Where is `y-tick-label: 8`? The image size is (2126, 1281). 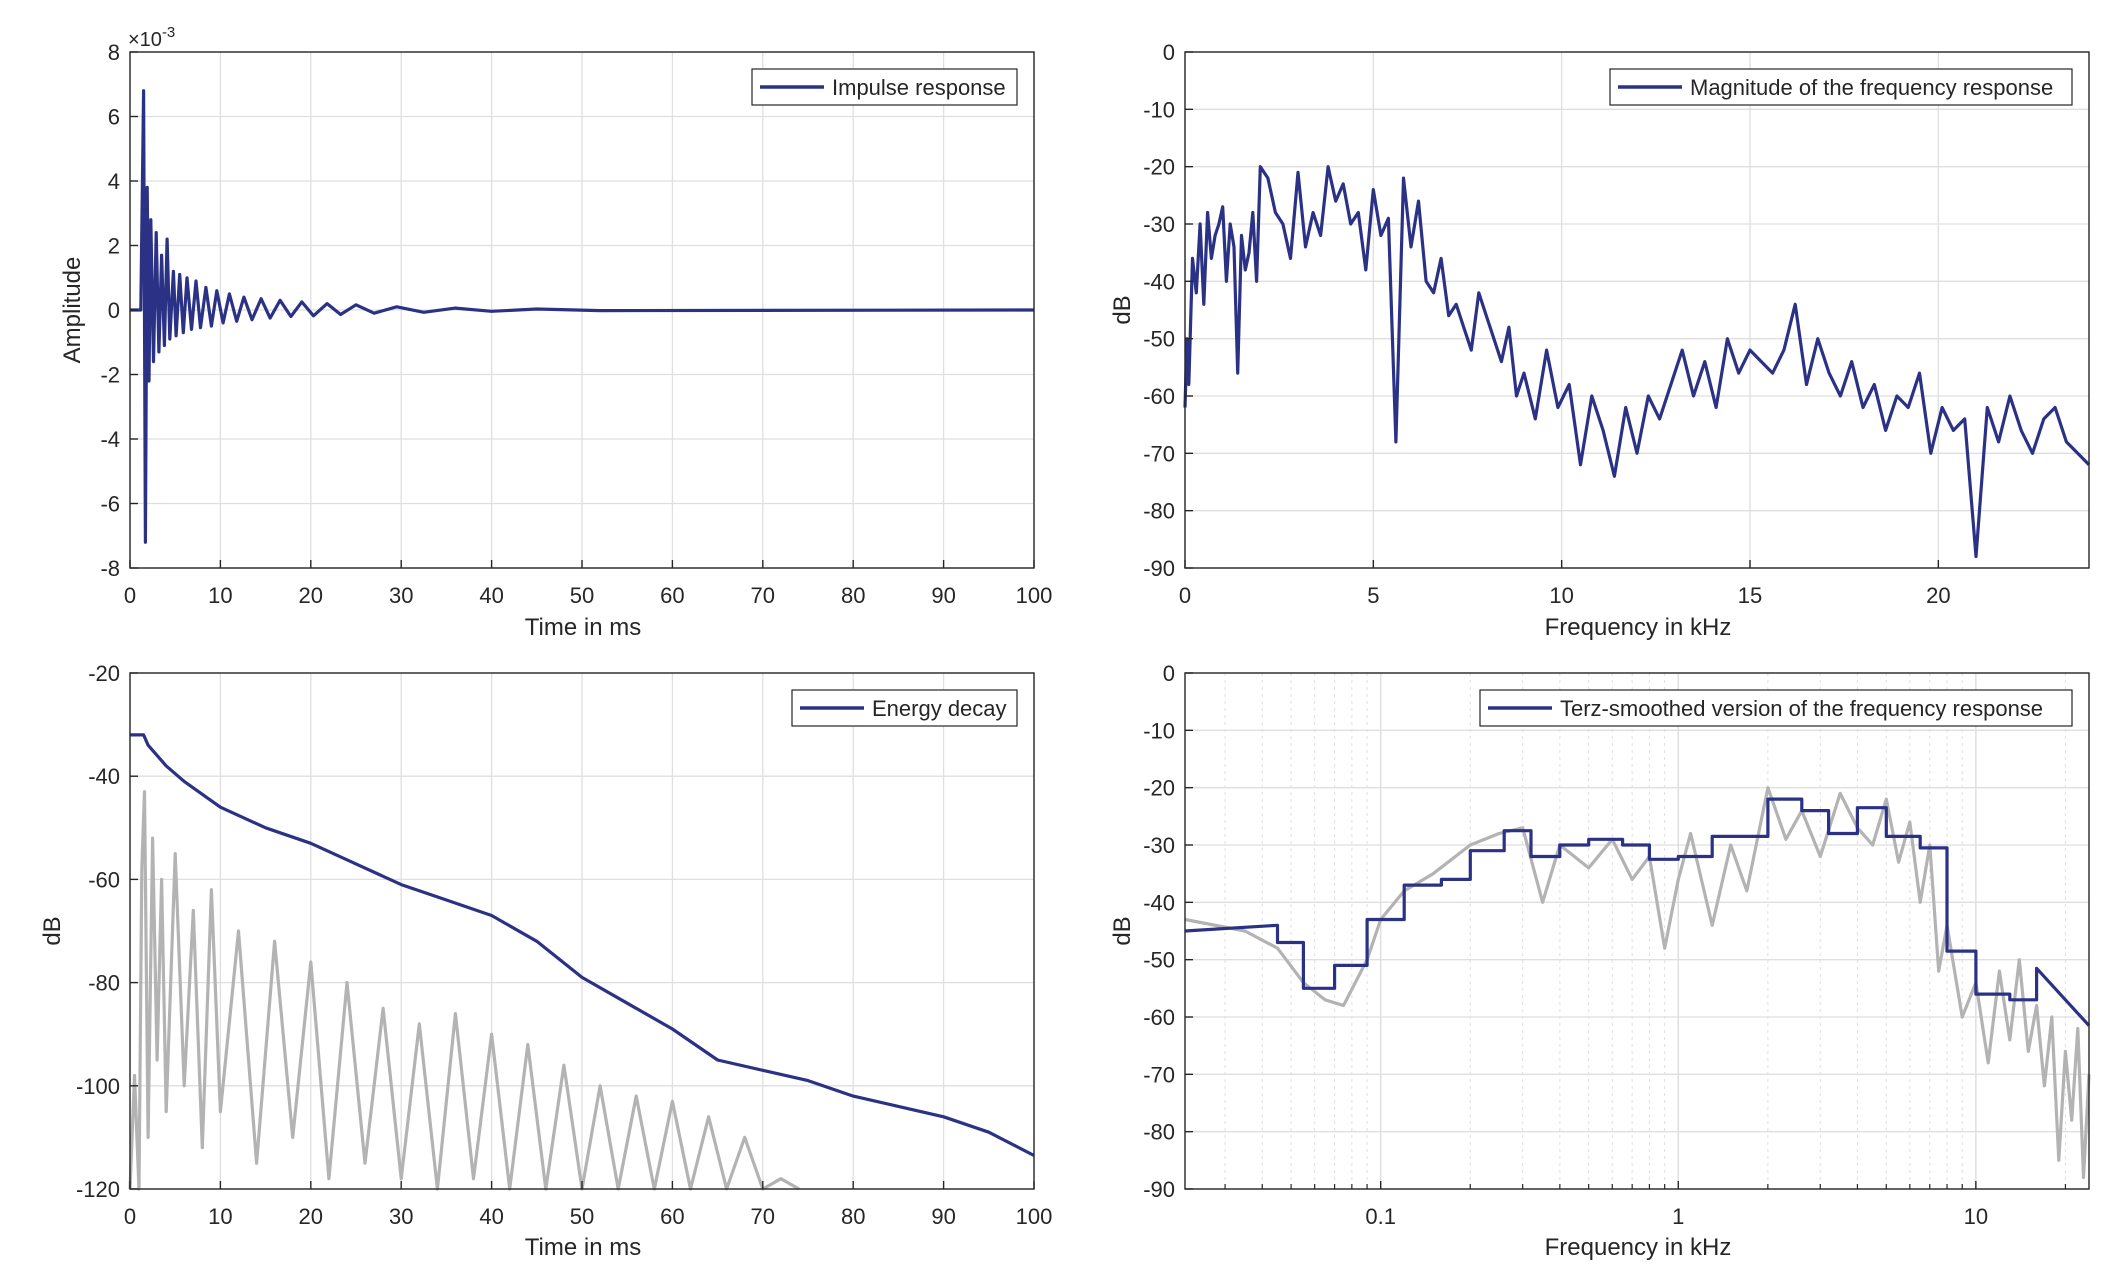
y-tick-label: 8 is located at coordinates (114, 52).